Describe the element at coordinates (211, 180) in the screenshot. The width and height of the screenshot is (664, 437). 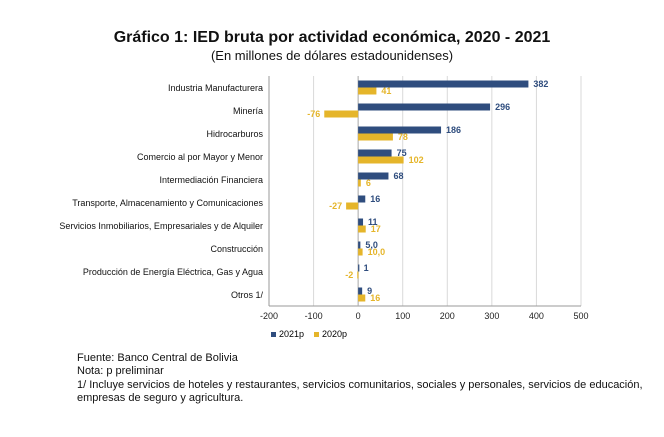
I see `category-label-4: Intermediación Financiera` at that location.